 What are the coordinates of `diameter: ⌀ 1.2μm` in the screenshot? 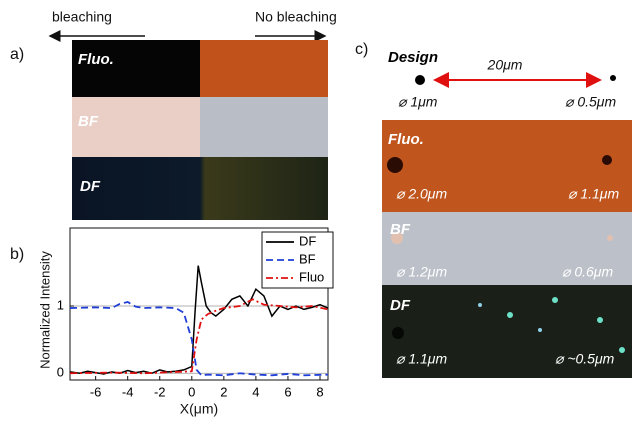 It's located at (421, 272).